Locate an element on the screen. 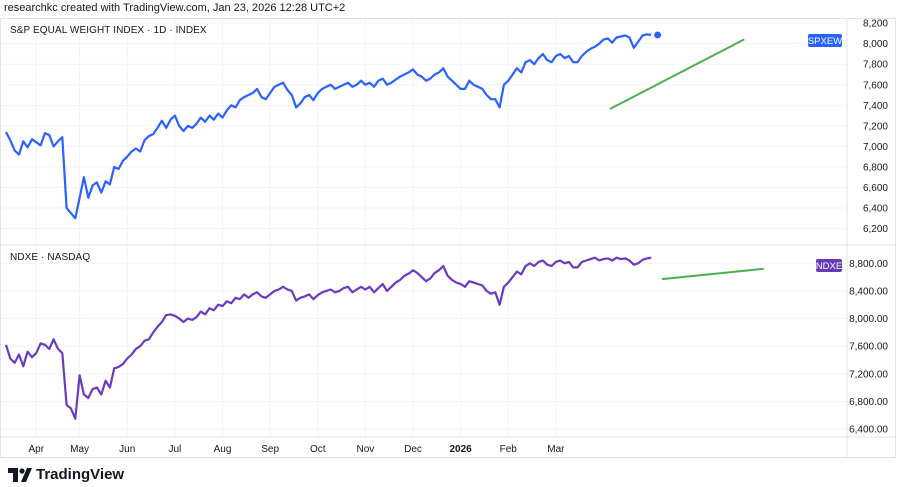 Image resolution: width=899 pixels, height=487 pixels. x-tick-label: Jun is located at coordinates (127, 449).